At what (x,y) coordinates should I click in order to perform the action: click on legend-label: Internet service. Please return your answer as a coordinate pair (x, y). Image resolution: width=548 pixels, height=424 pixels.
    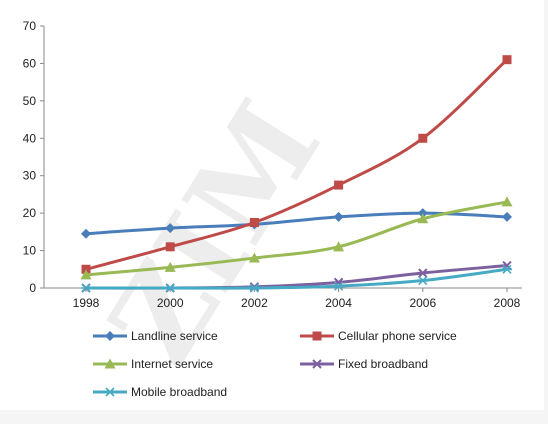
    Looking at the image, I should click on (172, 364).